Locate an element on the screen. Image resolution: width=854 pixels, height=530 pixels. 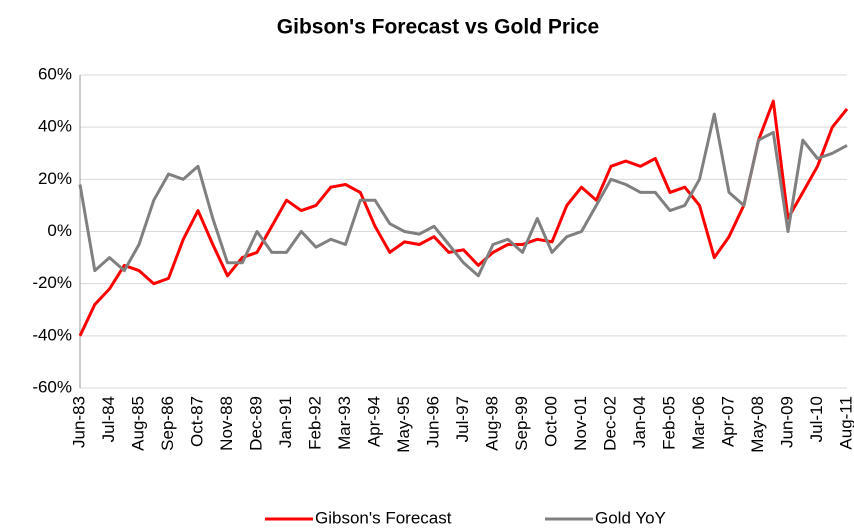
x-tick-label: Jan-04 is located at coordinates (639, 422).